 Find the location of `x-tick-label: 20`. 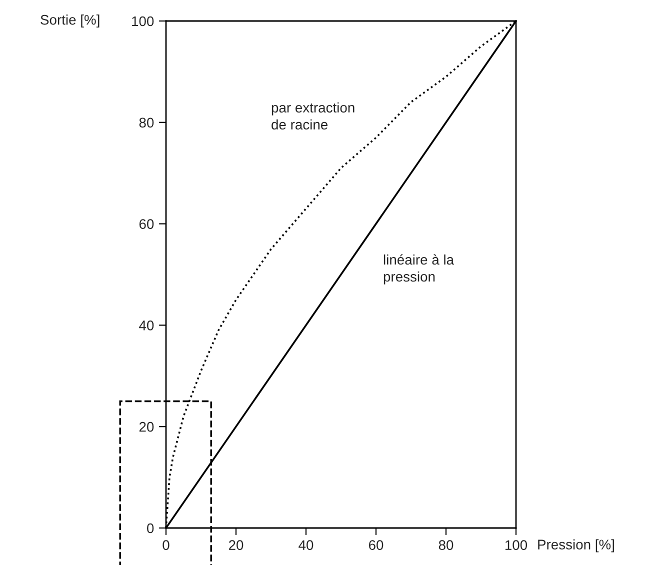

x-tick-label: 20 is located at coordinates (236, 545).